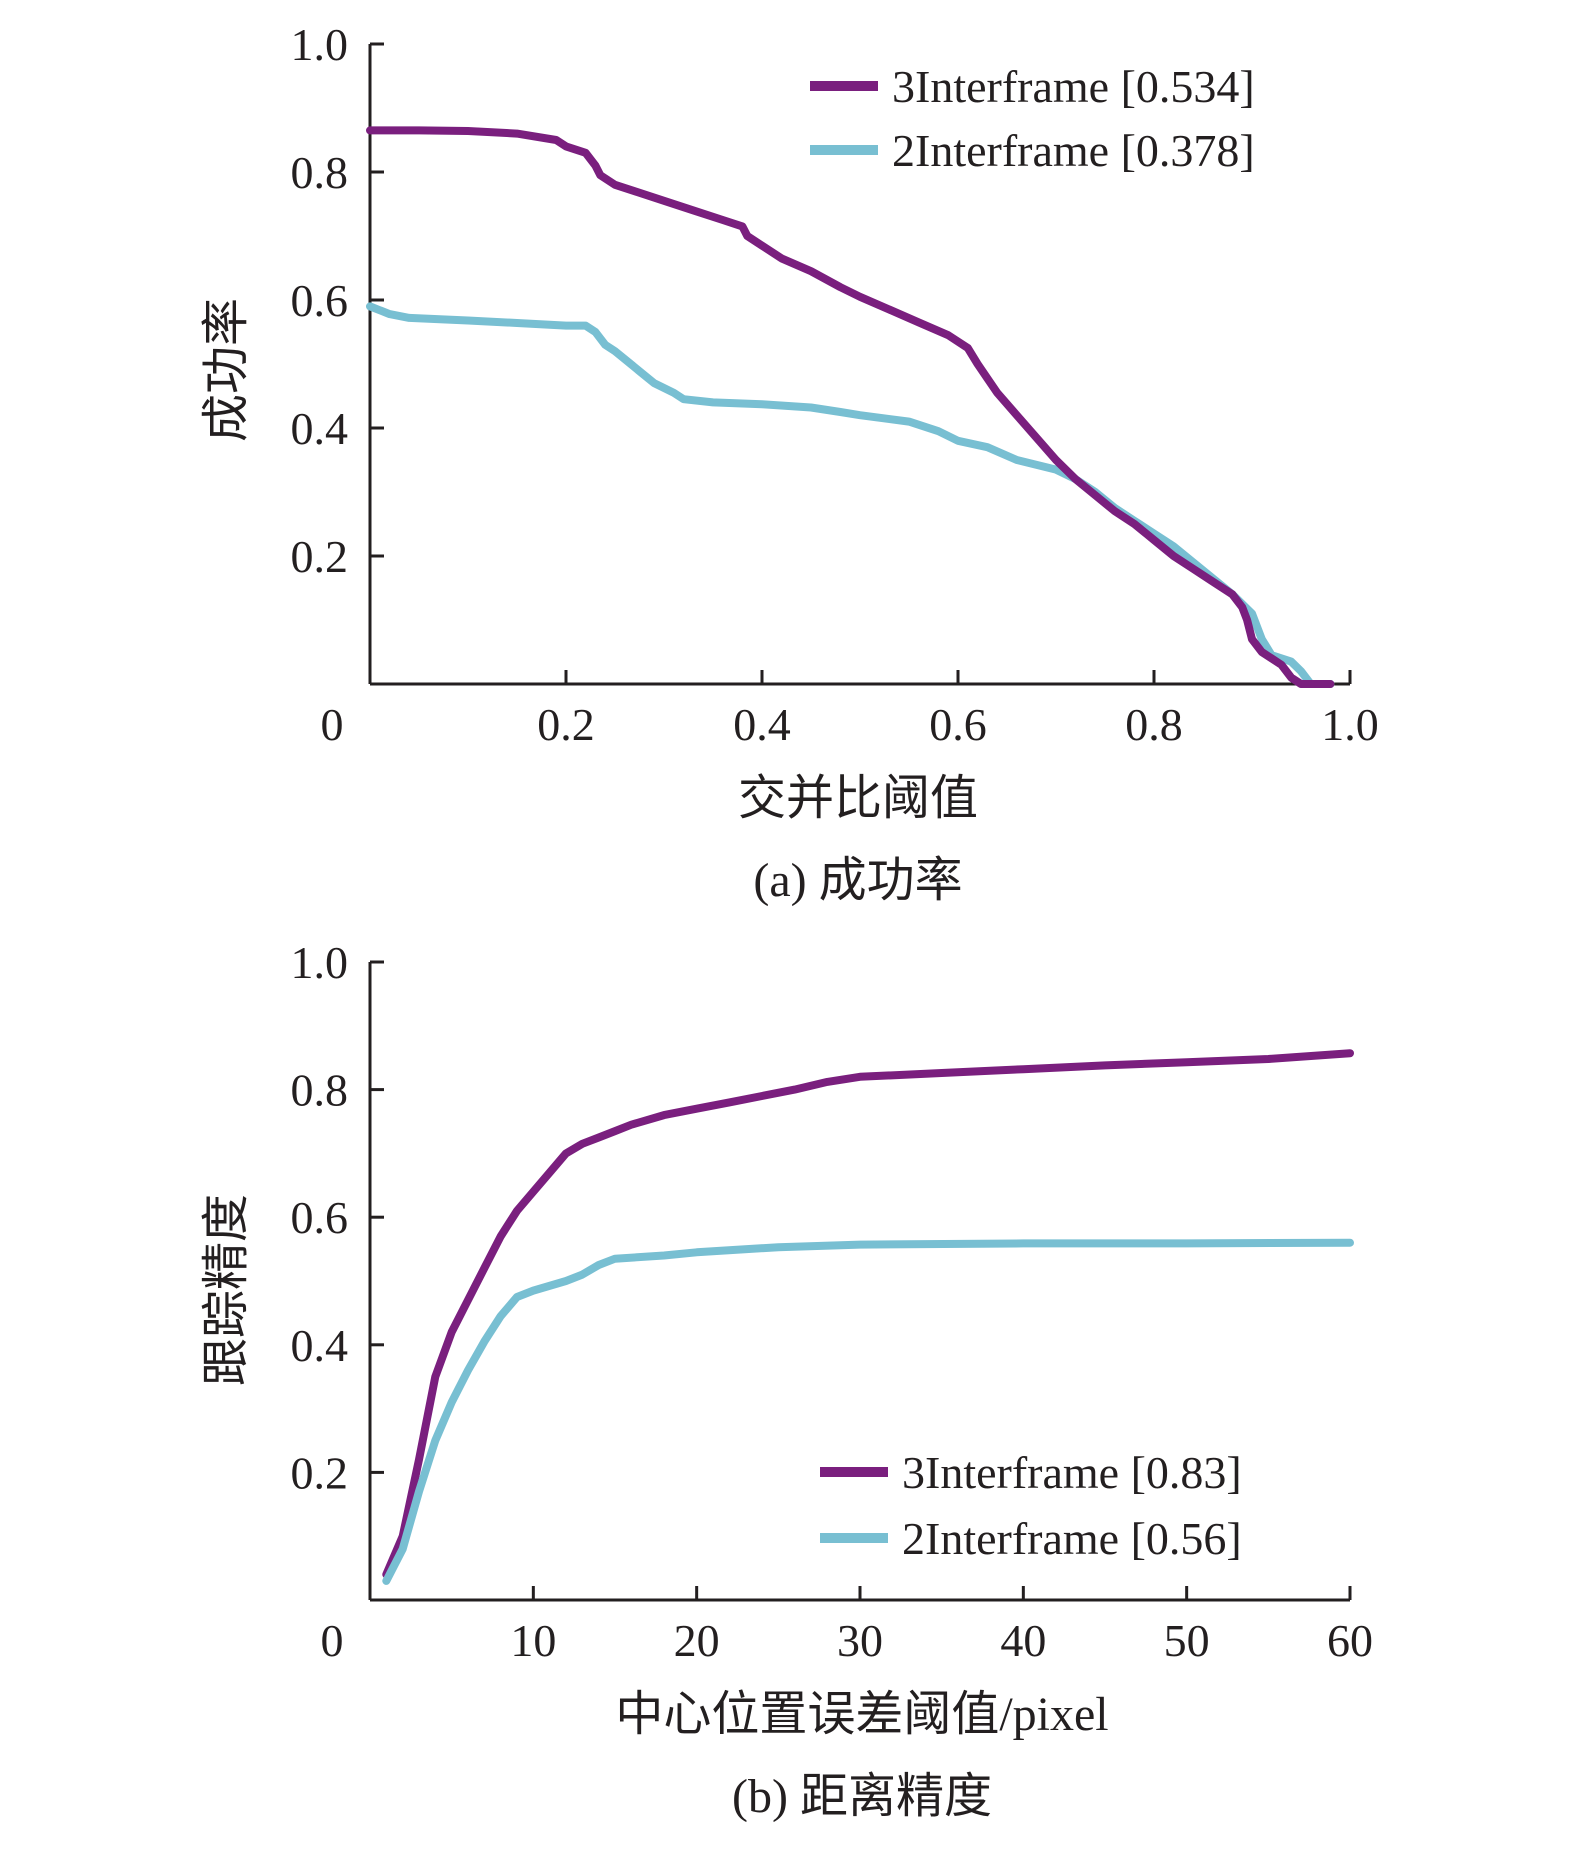 The height and width of the screenshot is (1856, 1595). What do you see at coordinates (762, 724) in the screenshot?
I see `chart-a-x-tick-label: 0.4` at bounding box center [762, 724].